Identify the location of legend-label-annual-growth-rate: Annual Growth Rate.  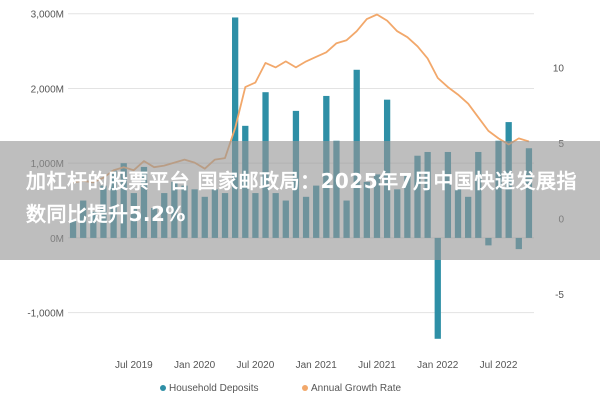
(356, 388).